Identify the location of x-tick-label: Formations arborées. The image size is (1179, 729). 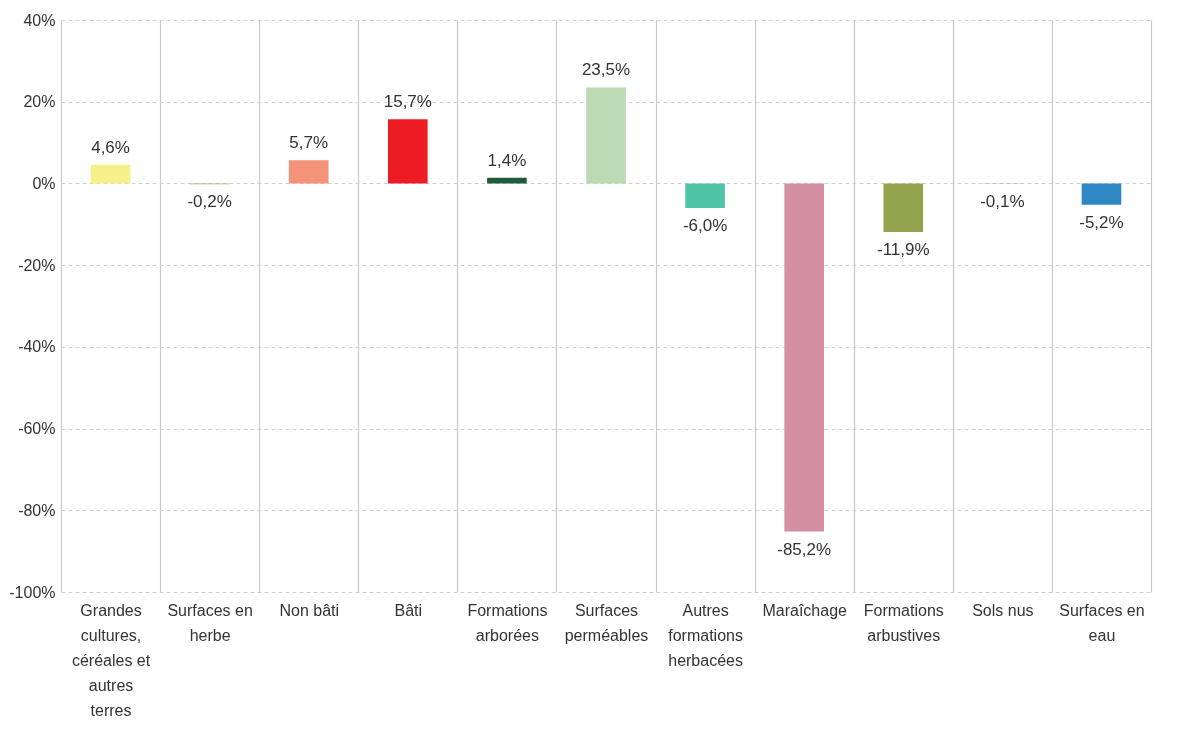
(507, 622).